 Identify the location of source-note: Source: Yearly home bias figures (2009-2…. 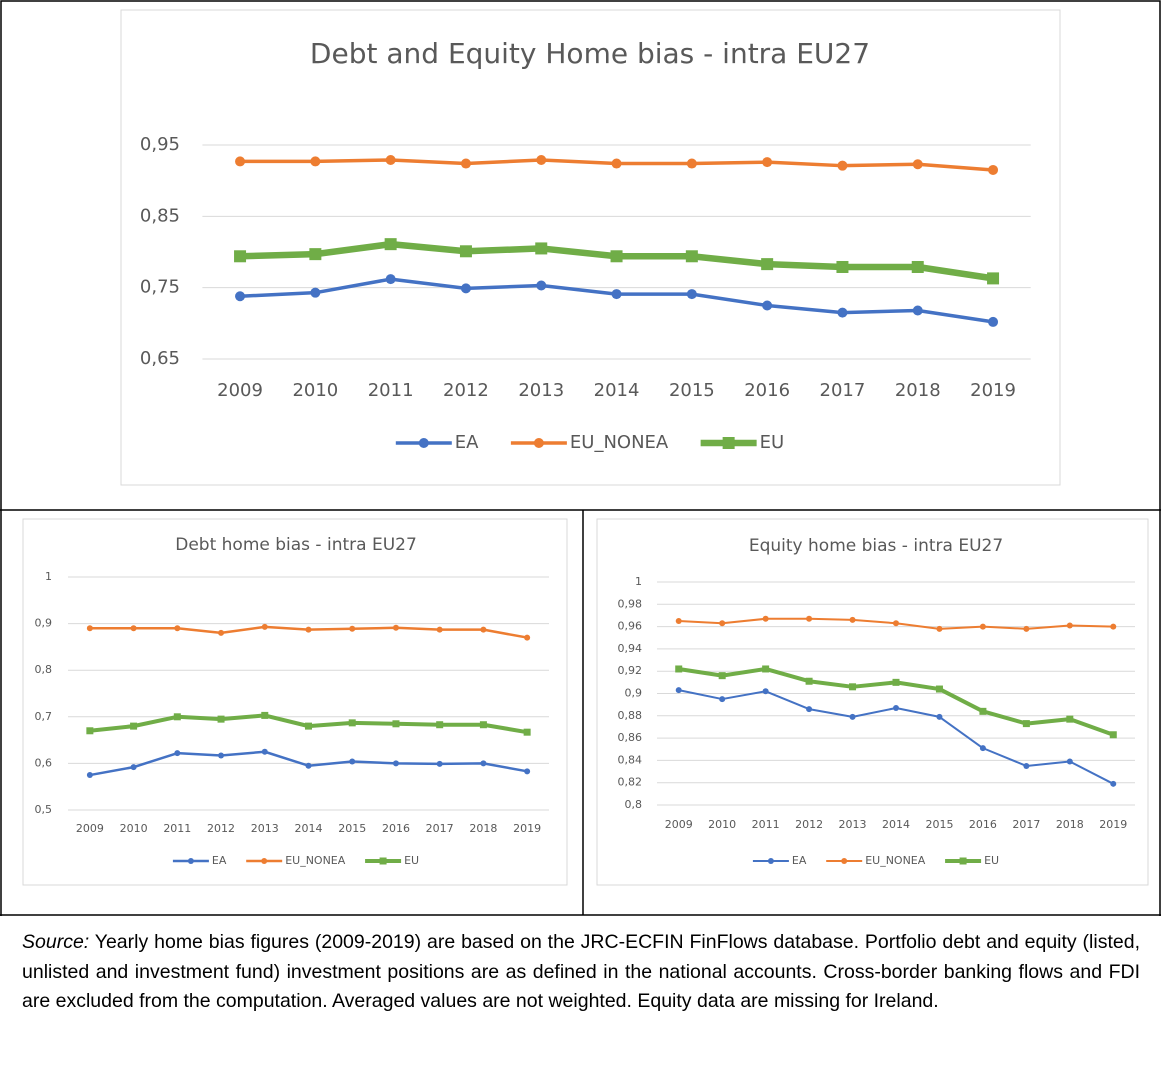
(581, 972).